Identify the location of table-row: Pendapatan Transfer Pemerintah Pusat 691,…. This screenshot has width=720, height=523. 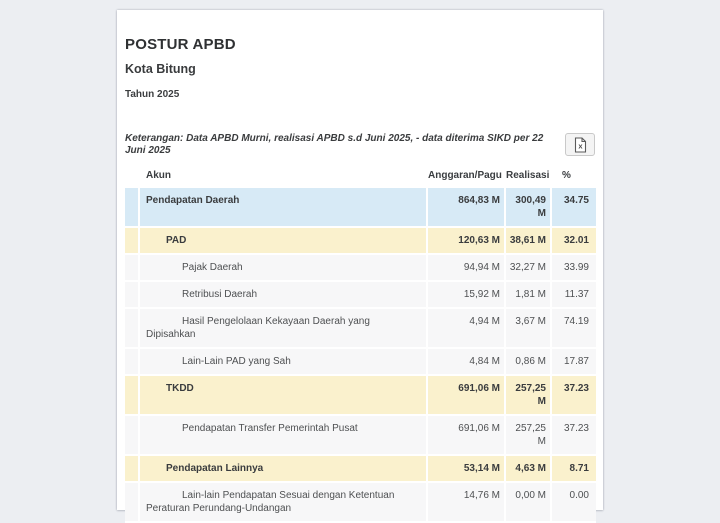
(360, 435).